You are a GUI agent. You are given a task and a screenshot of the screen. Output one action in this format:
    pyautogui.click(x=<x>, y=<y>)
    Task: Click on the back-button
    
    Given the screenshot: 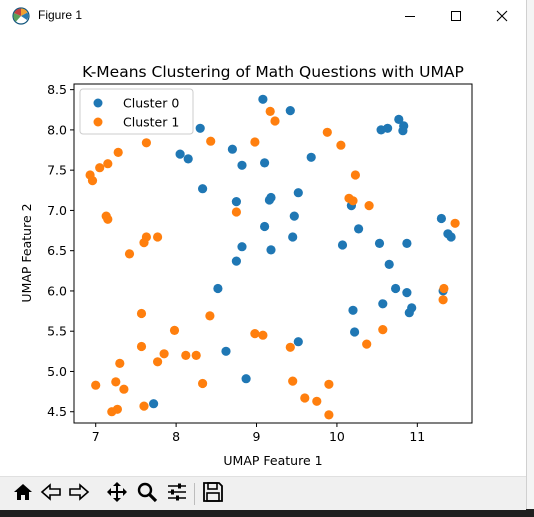 What is the action you would take?
    pyautogui.click(x=51, y=494)
    